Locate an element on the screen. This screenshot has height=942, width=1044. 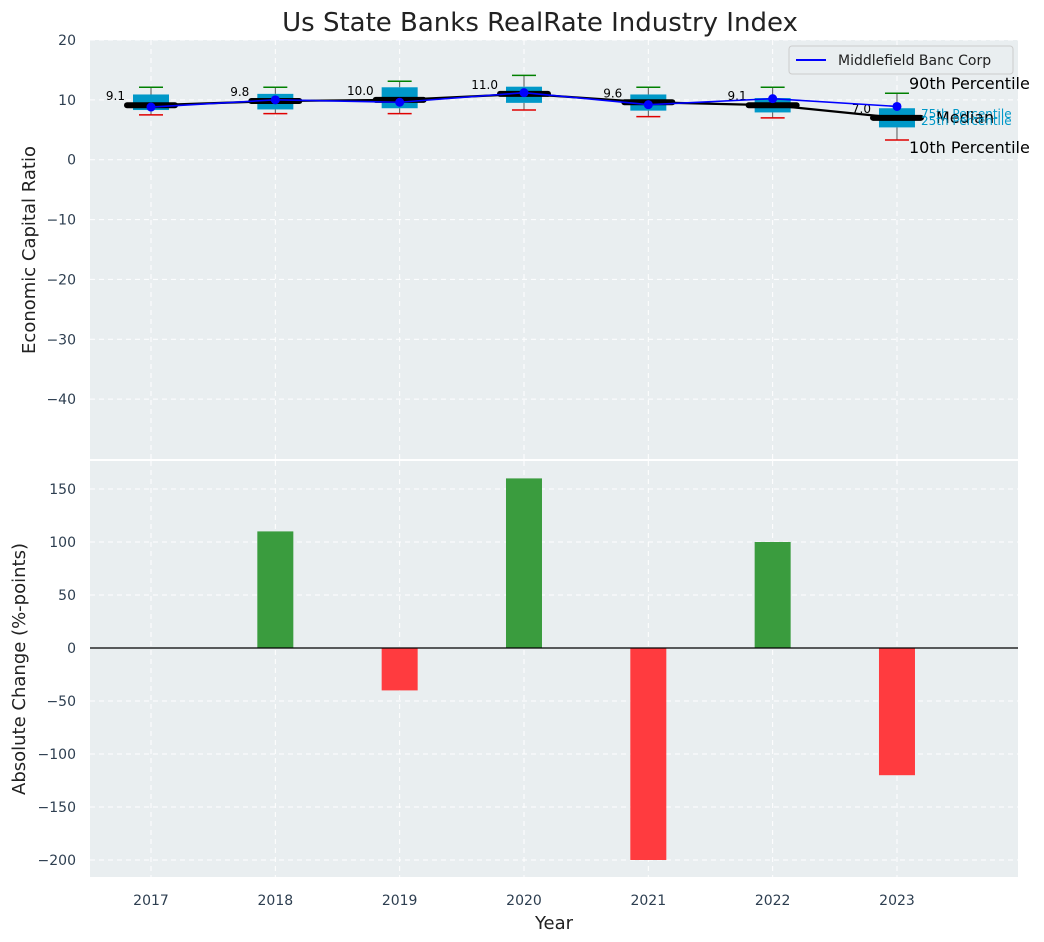
box-plot-2023: 7.0 is located at coordinates (888, 116).